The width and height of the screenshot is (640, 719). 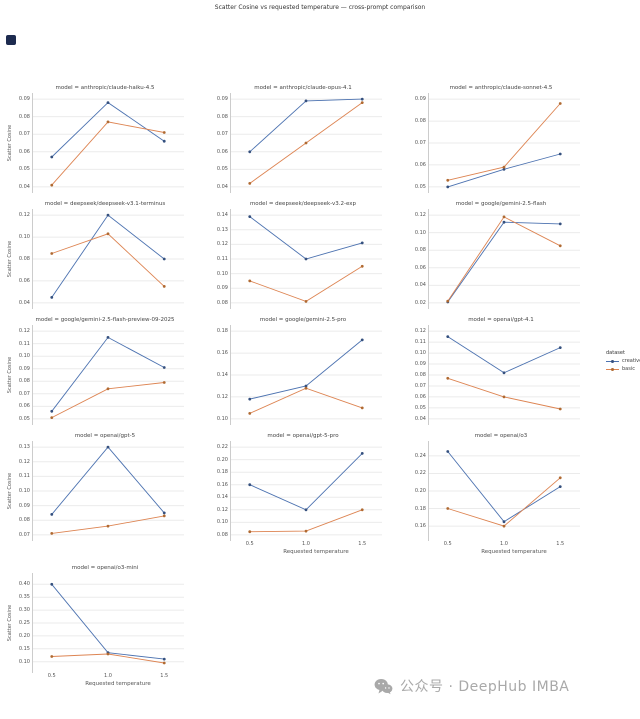 What do you see at coordinates (501, 436) in the screenshot?
I see `chart-title: model = openai/o3` at bounding box center [501, 436].